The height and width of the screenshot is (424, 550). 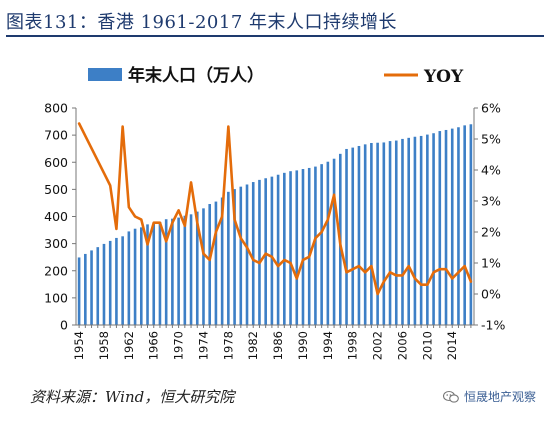 What do you see at coordinates (56, 297) in the screenshot?
I see `y-left-tick-label: 100` at bounding box center [56, 297].